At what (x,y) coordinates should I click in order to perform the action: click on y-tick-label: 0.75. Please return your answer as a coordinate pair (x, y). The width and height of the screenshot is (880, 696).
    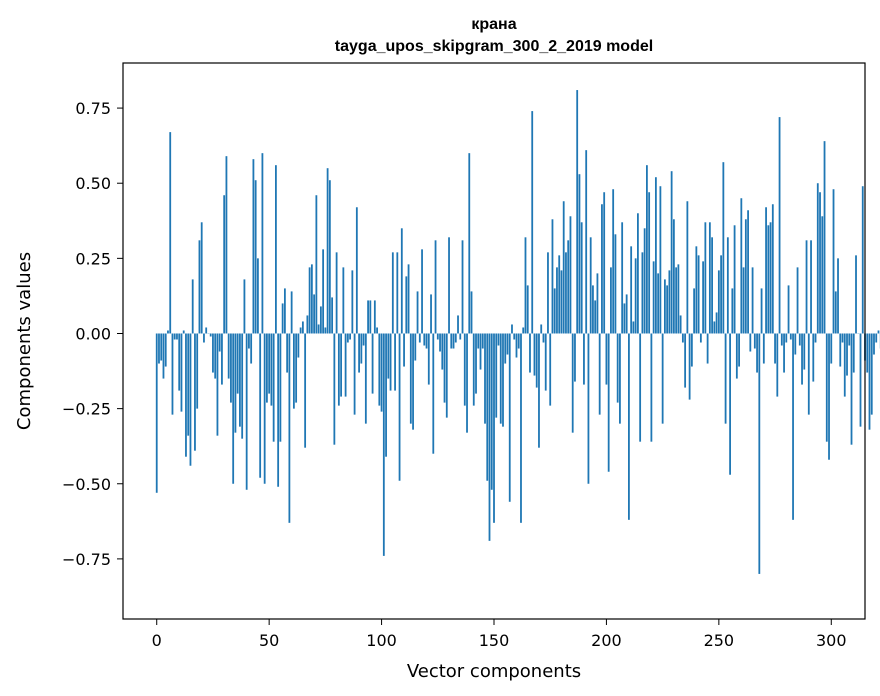
    Looking at the image, I should click on (93, 108).